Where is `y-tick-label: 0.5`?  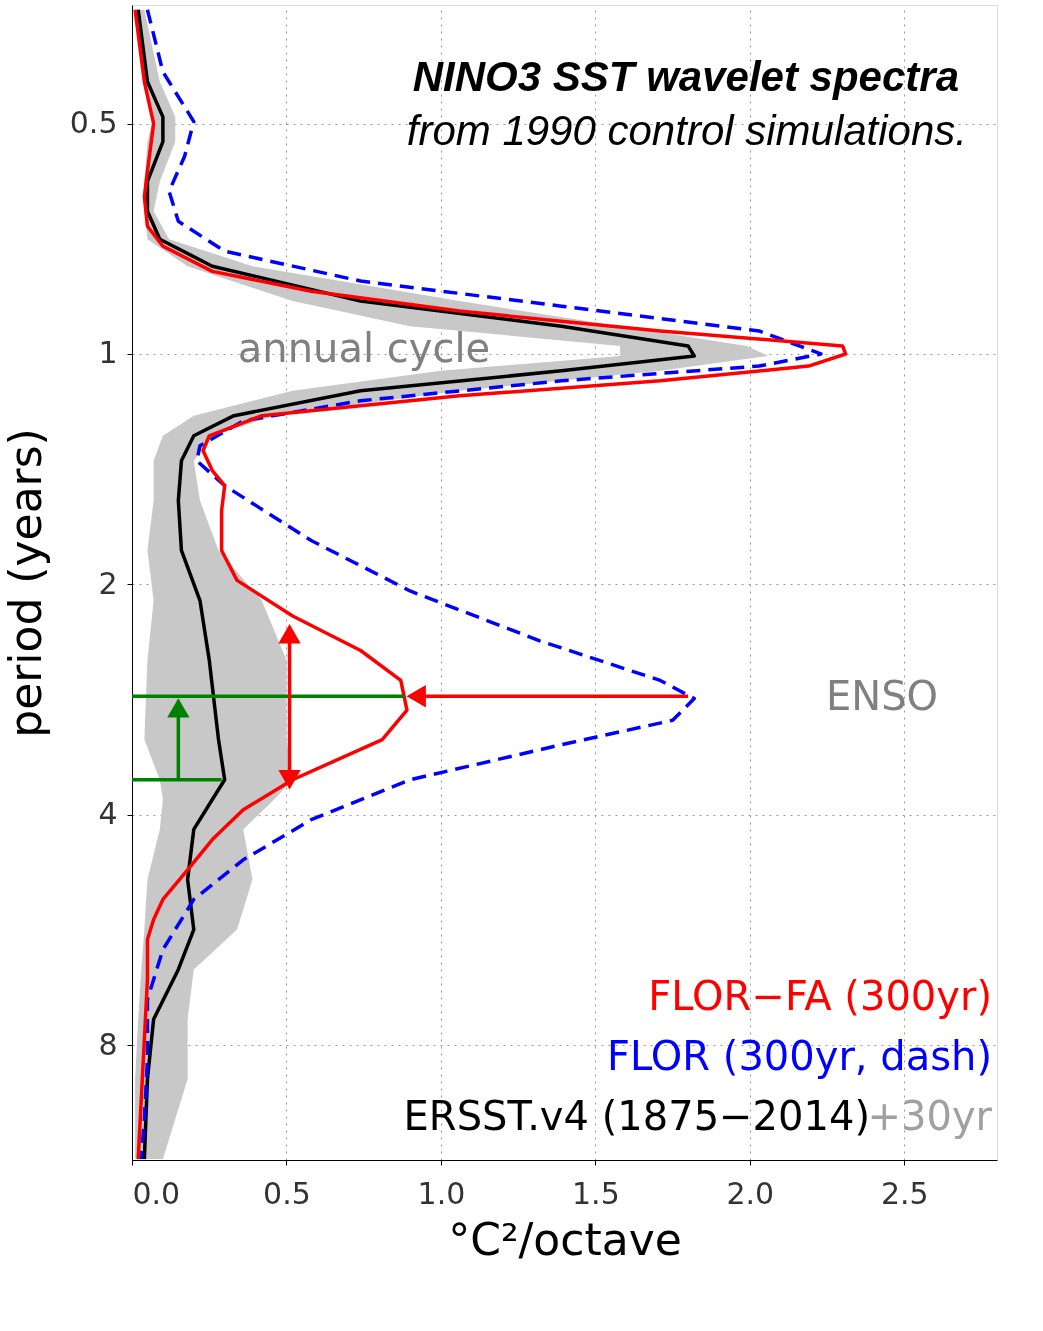 y-tick-label: 0.5 is located at coordinates (93, 123).